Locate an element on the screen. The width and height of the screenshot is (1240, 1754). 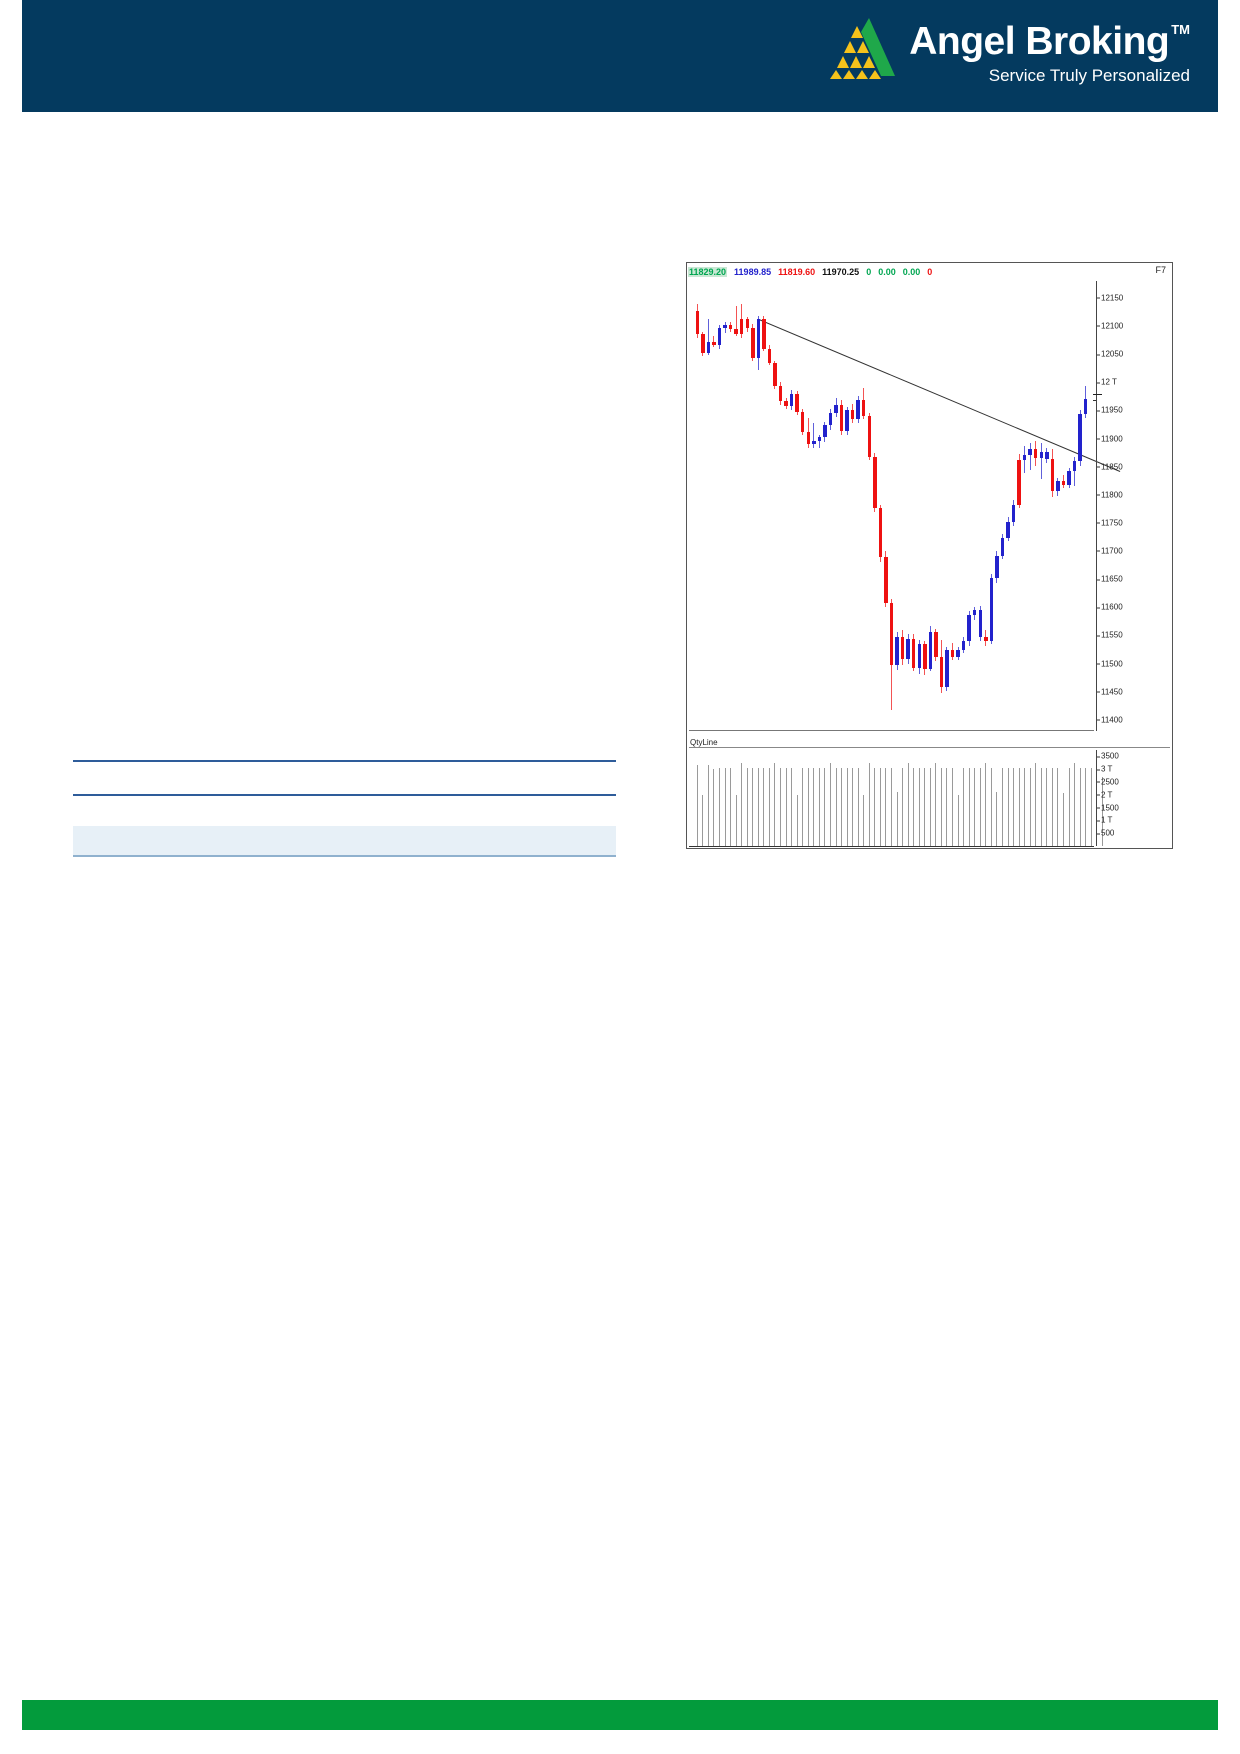
document-rule-top is located at coordinates (344, 761).